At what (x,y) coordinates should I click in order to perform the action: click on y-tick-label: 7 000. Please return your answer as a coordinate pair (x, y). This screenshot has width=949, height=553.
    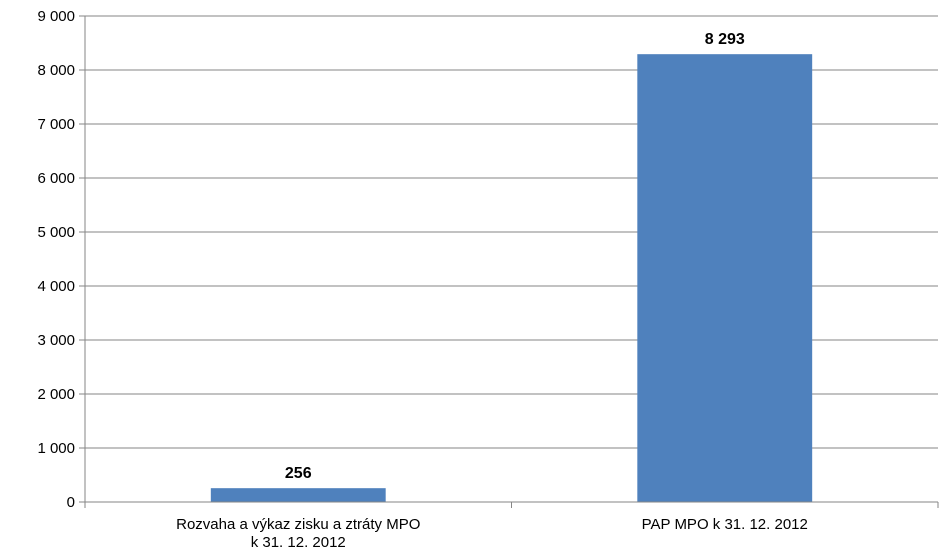
    Looking at the image, I should click on (56, 124).